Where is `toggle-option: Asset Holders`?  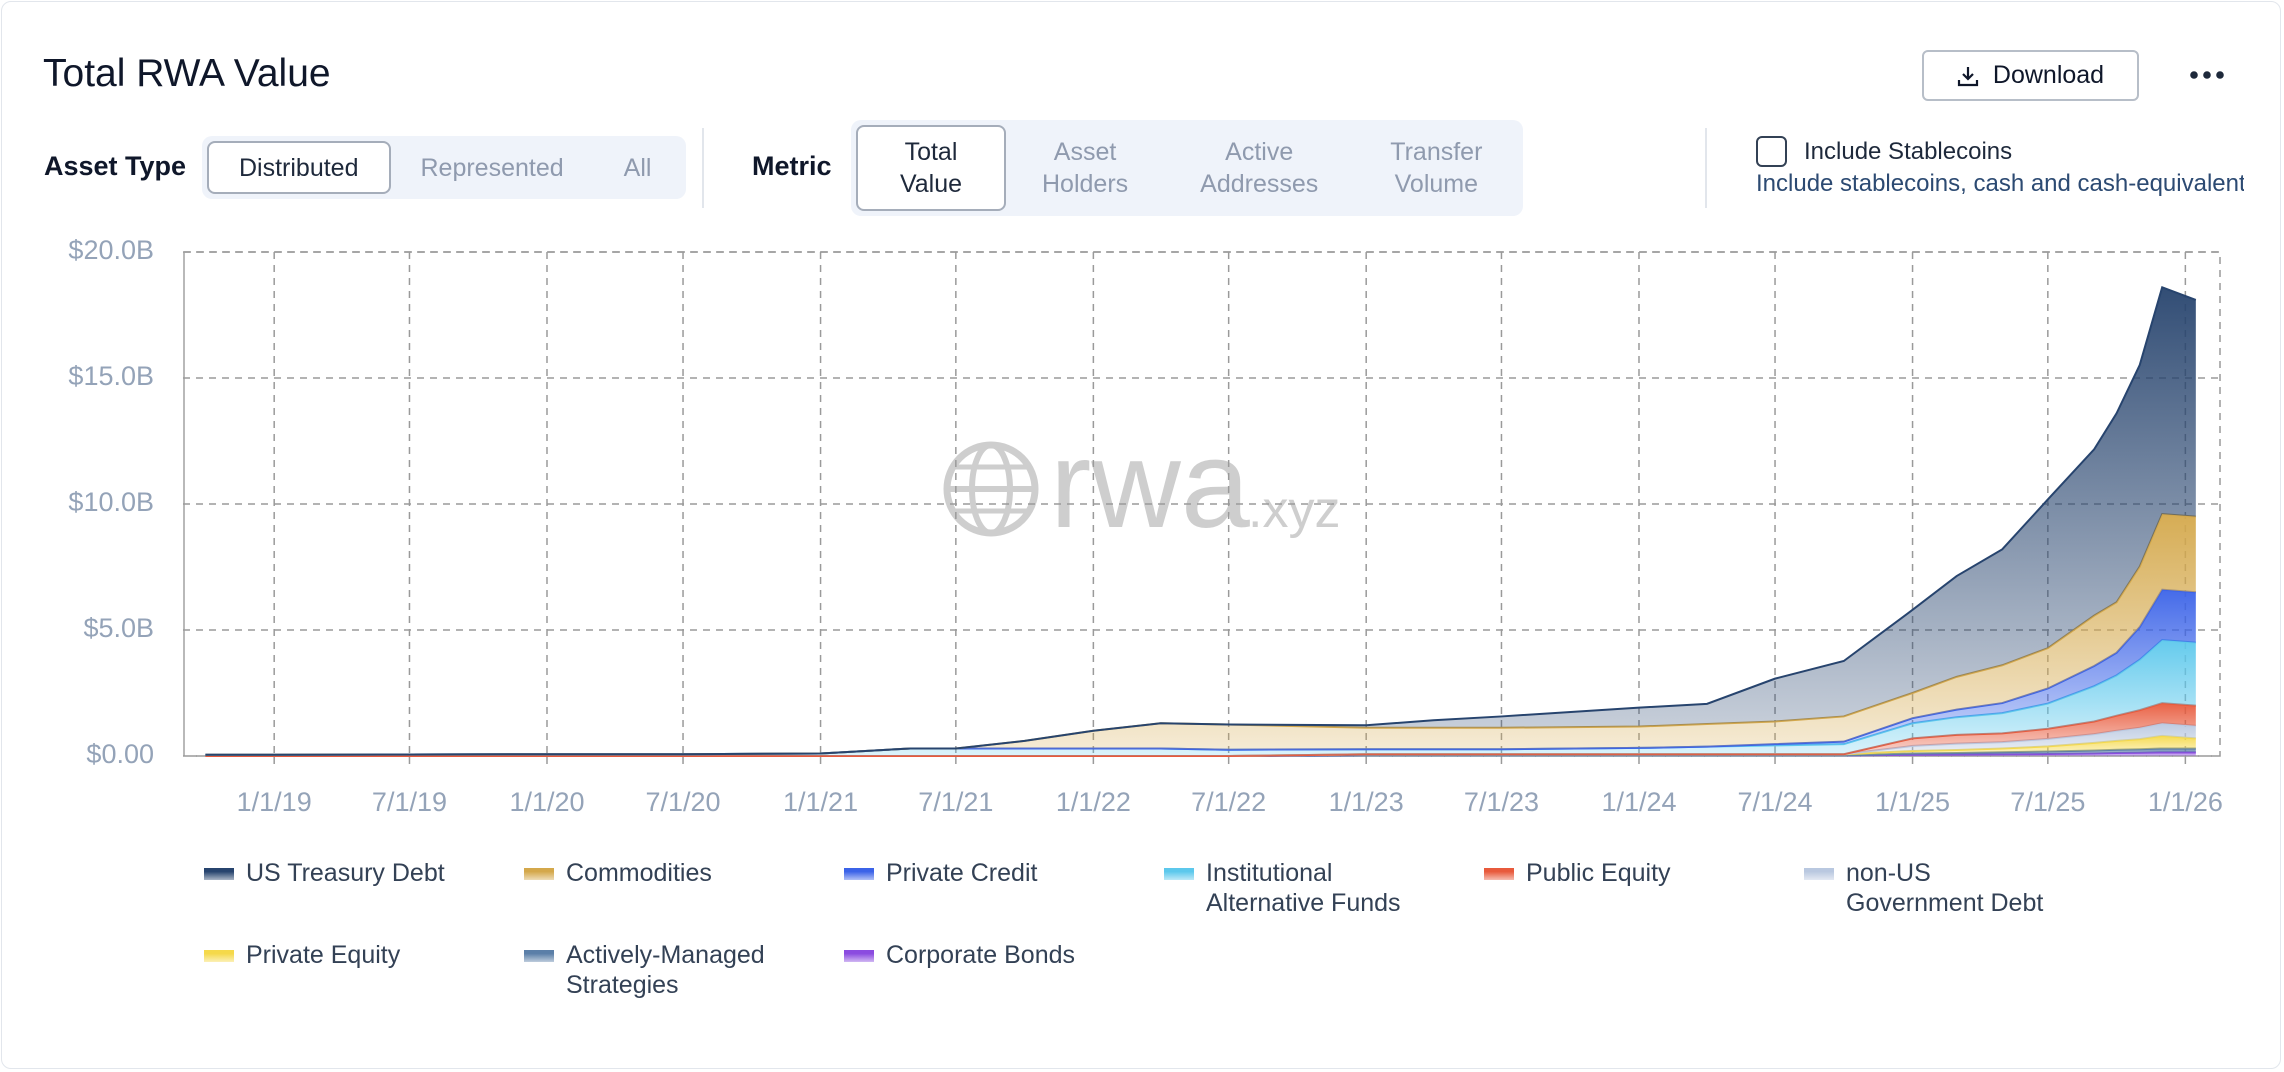
toggle-option: Asset Holders is located at coordinates (1085, 168).